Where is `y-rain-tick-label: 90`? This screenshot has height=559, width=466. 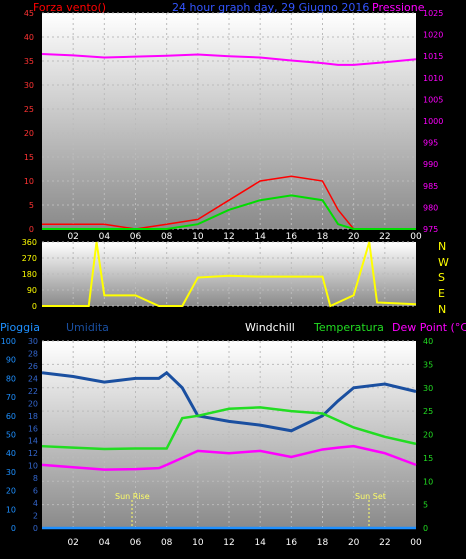
y-rain-tick-label: 90 is located at coordinates (11, 360).